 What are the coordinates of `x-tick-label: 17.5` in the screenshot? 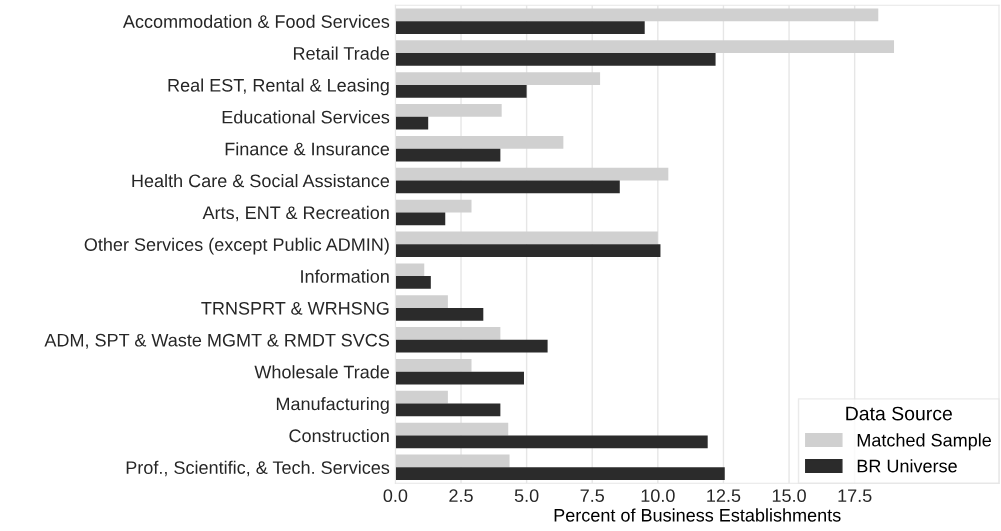 It's located at (855, 496).